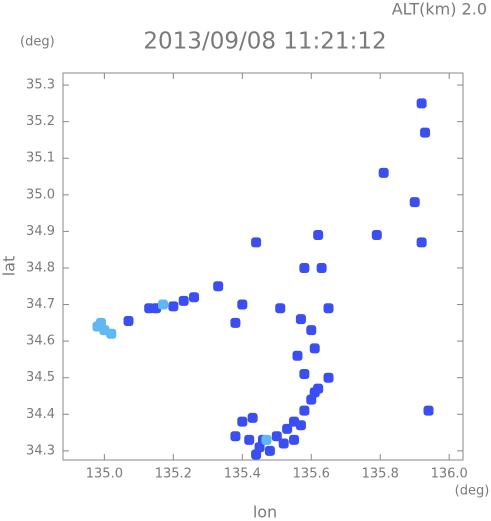 The image size is (491, 521). I want to click on y-tick-label: 35.2, so click(40, 121).